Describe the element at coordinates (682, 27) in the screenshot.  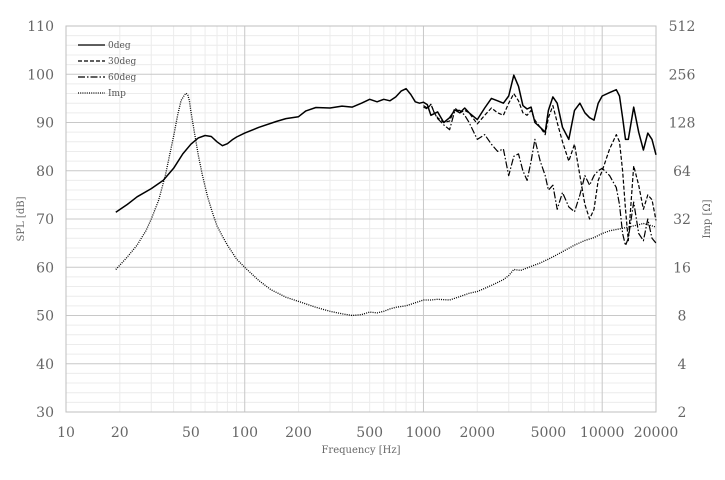
I see `y2-tick-label: 512` at that location.